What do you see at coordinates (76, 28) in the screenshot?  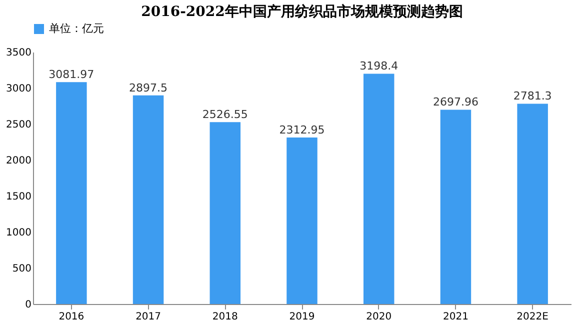 I see `legend-label: 单位：亿元` at bounding box center [76, 28].